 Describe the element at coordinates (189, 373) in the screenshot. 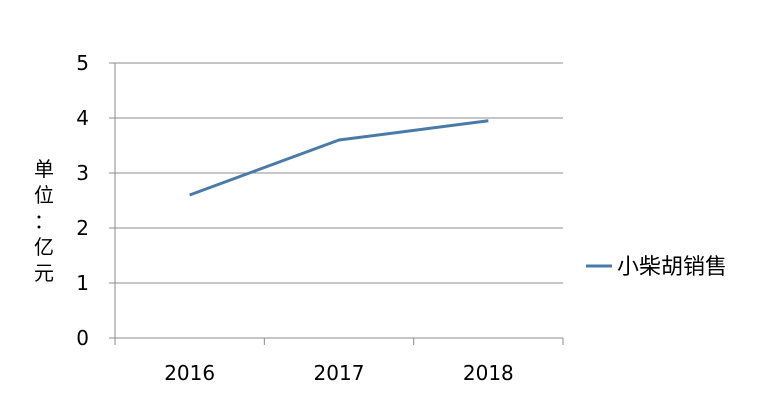

I see `x-tick-label: 2016` at that location.